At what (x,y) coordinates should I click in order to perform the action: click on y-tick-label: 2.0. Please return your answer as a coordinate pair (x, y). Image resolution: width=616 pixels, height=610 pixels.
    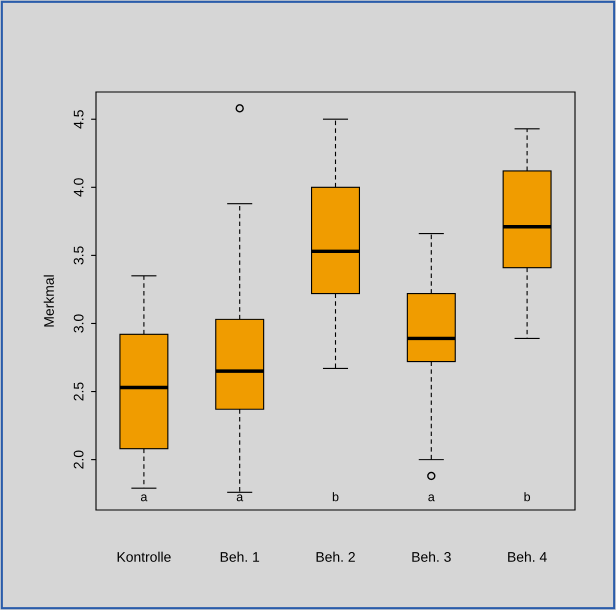
    Looking at the image, I should click on (79, 459).